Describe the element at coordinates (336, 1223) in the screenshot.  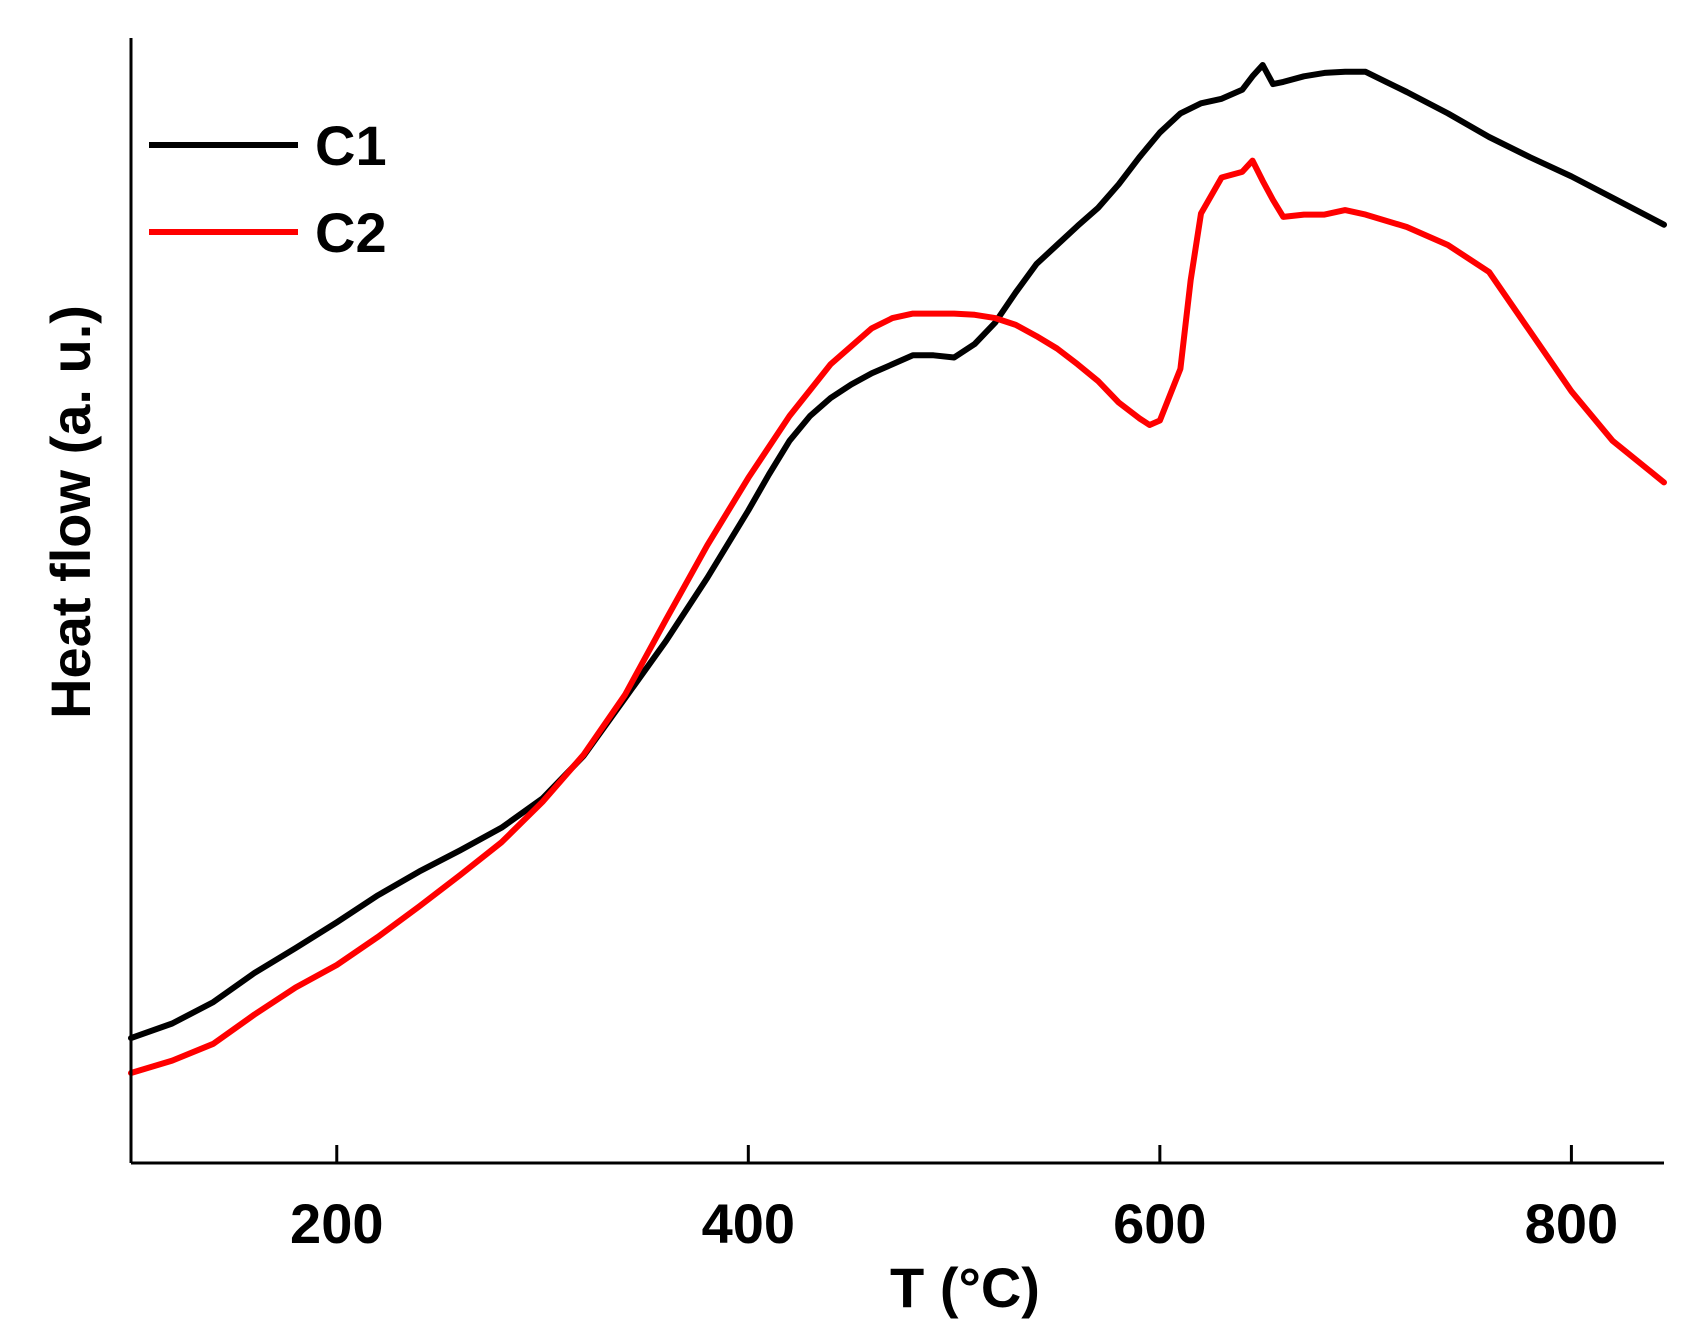
I see `x-tick-label: 200` at that location.